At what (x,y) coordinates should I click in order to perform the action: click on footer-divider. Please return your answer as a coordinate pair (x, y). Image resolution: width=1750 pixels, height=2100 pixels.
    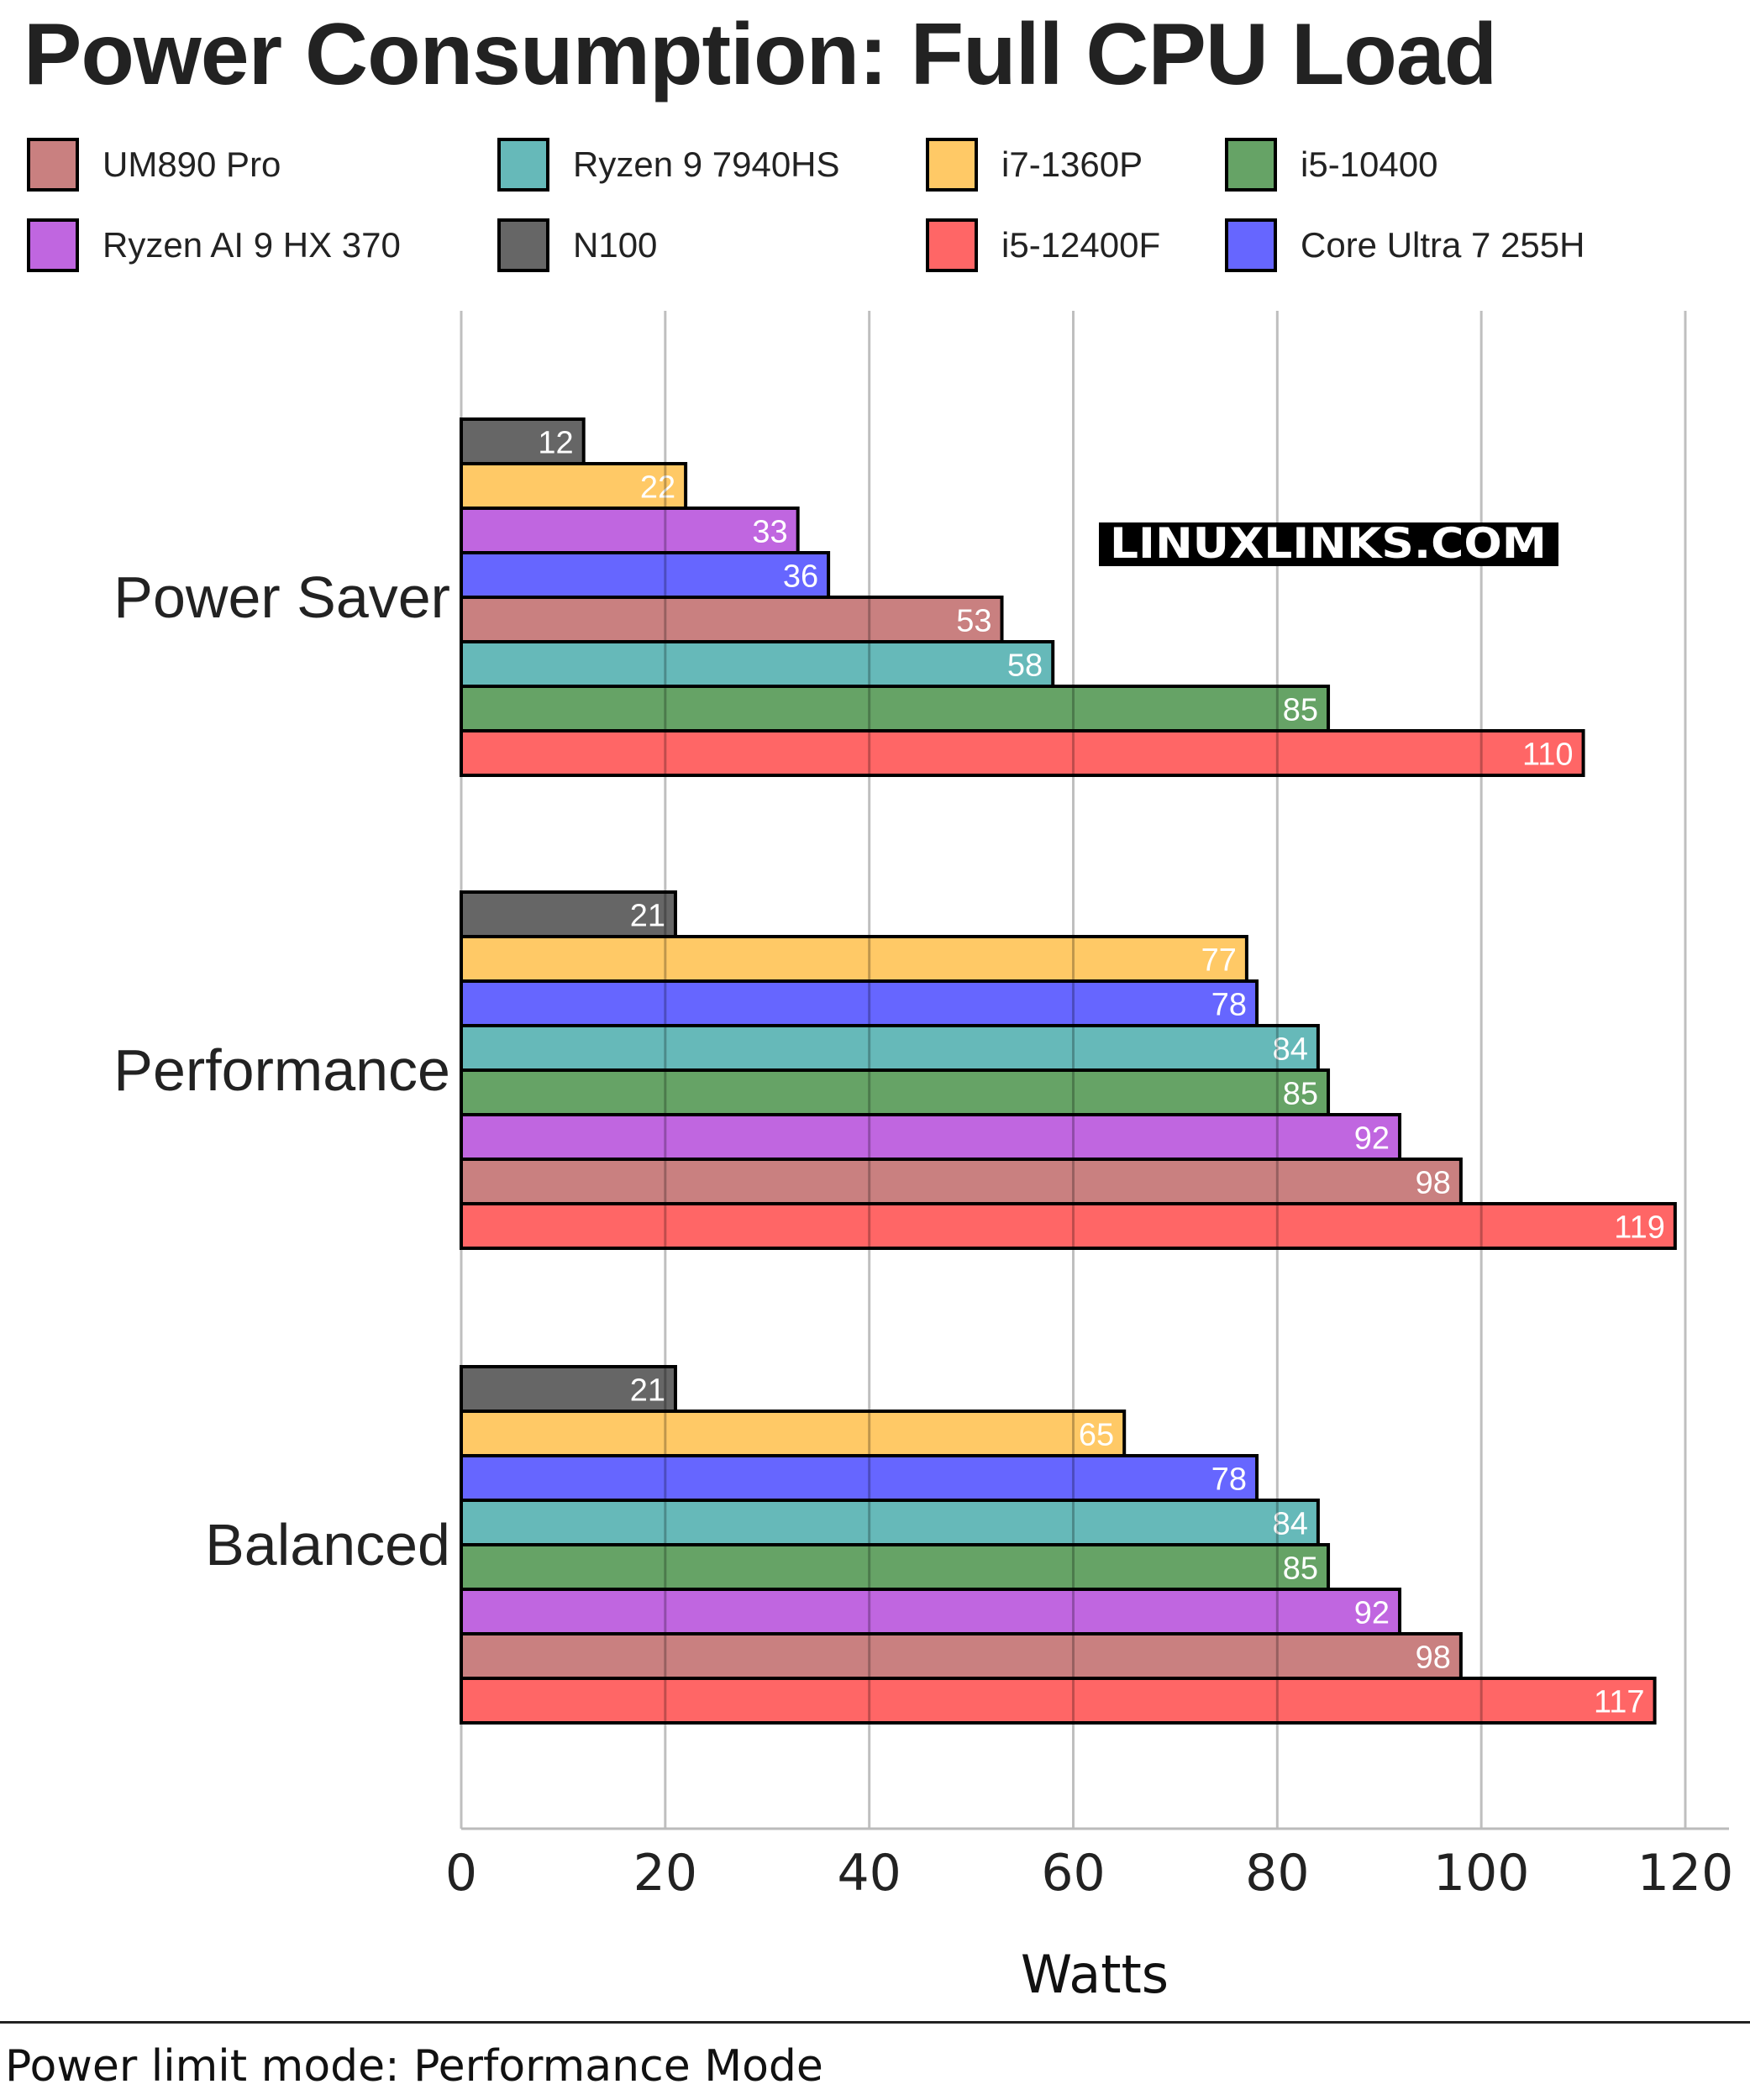
    Looking at the image, I should click on (875, 2022).